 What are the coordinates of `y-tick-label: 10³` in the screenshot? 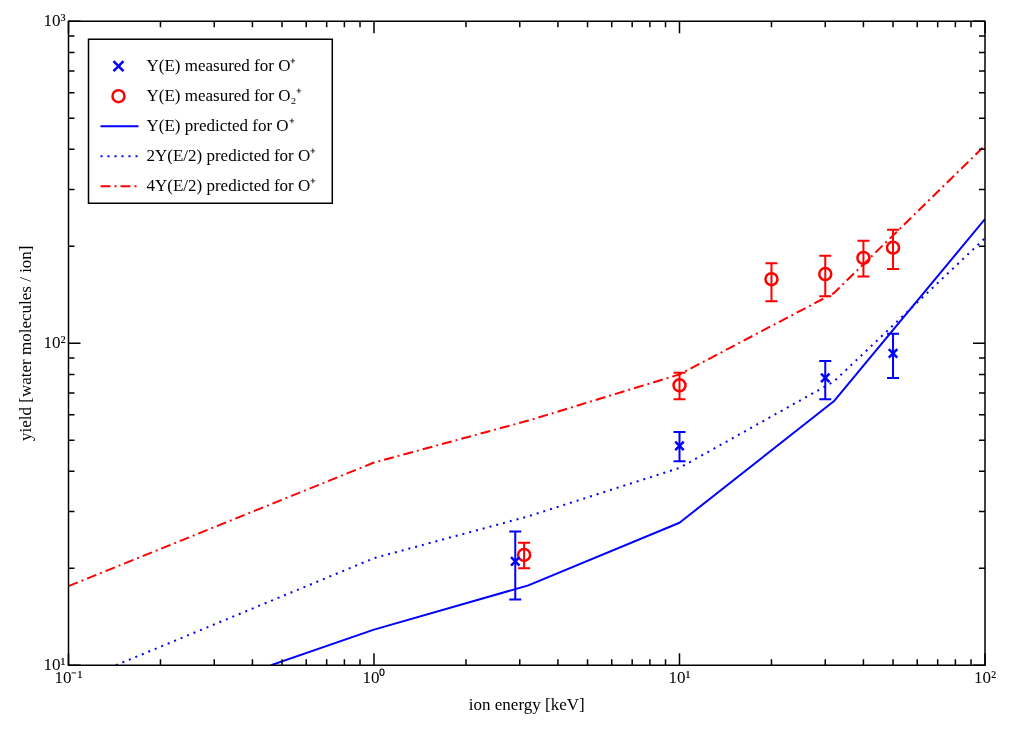 It's located at (54, 20).